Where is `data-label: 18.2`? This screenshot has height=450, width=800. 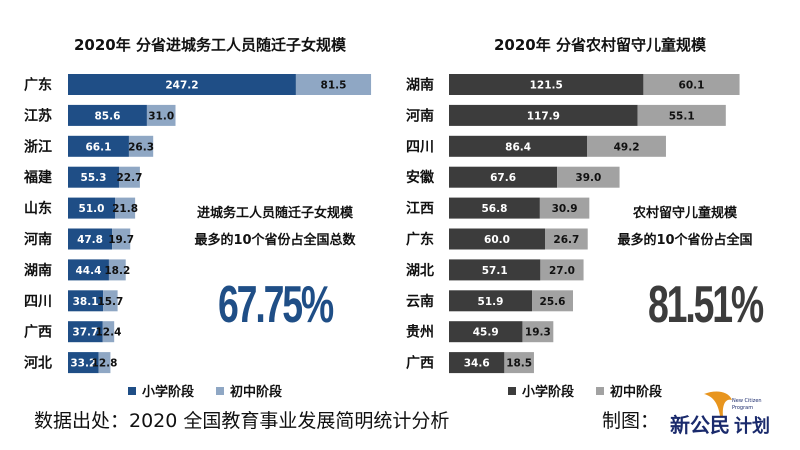 data-label: 18.2 is located at coordinates (117, 271).